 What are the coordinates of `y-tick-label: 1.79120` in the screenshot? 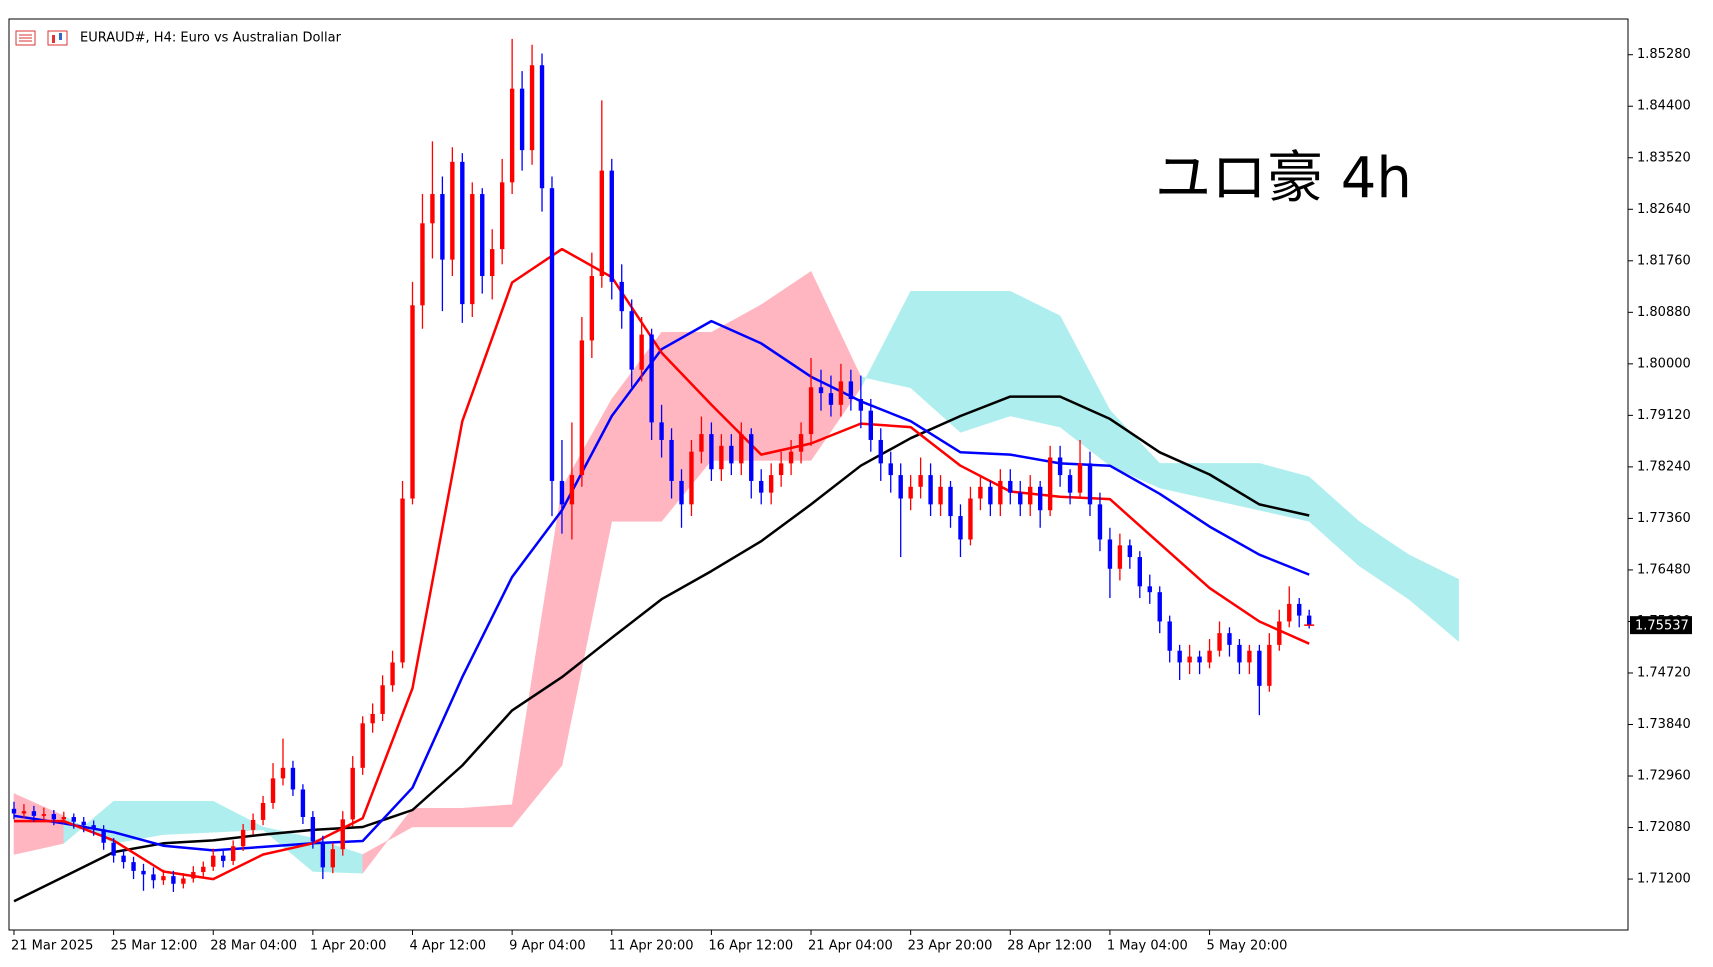 It's located at (1664, 415).